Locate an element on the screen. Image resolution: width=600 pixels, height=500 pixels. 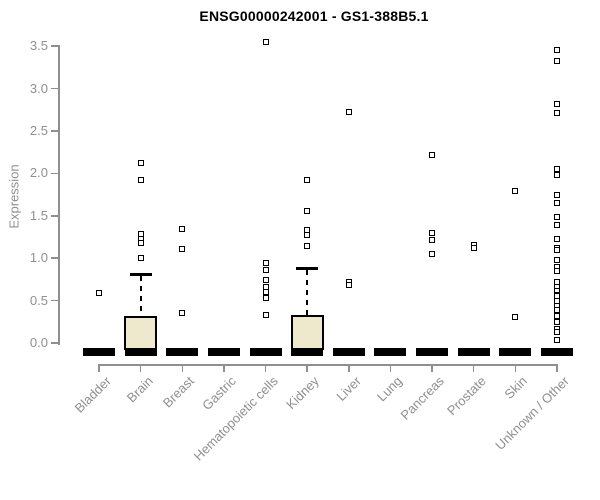
chart-title: ENSG00000242001 - GS1-388B5.1 is located at coordinates (314, 16).